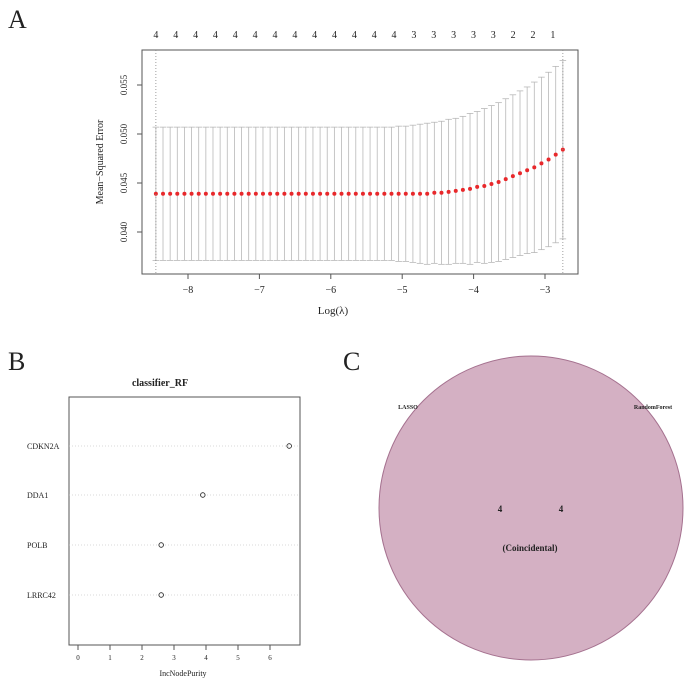 This screenshot has height=686, width=692. What do you see at coordinates (174, 658) in the screenshot?
I see `x-tick-label: 3` at bounding box center [174, 658].